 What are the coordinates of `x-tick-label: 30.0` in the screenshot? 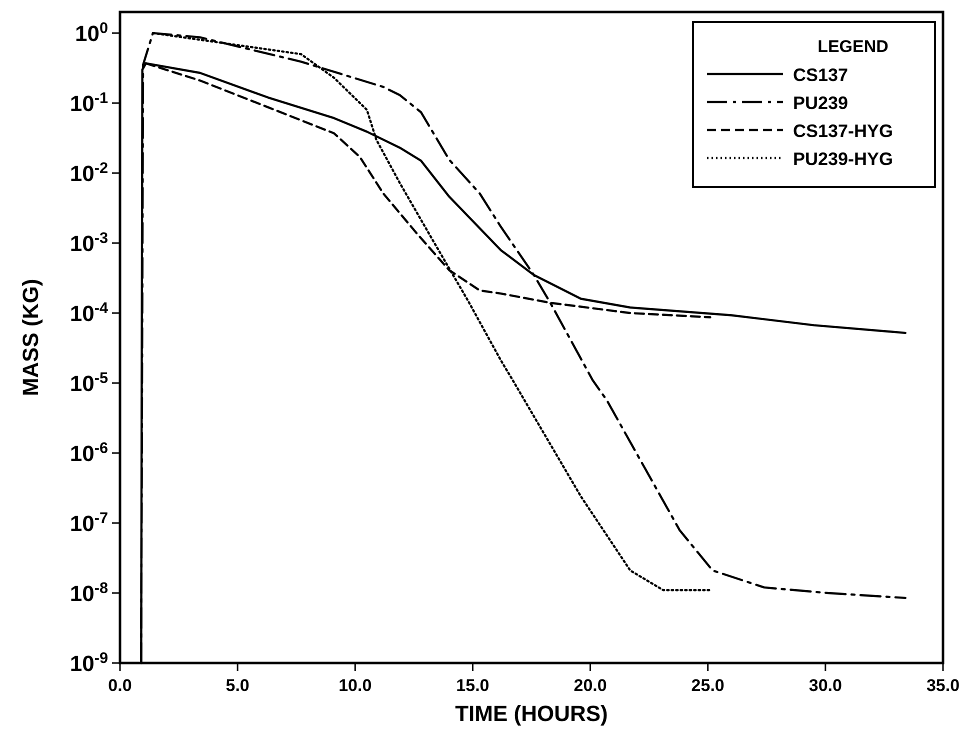 It's located at (825, 685).